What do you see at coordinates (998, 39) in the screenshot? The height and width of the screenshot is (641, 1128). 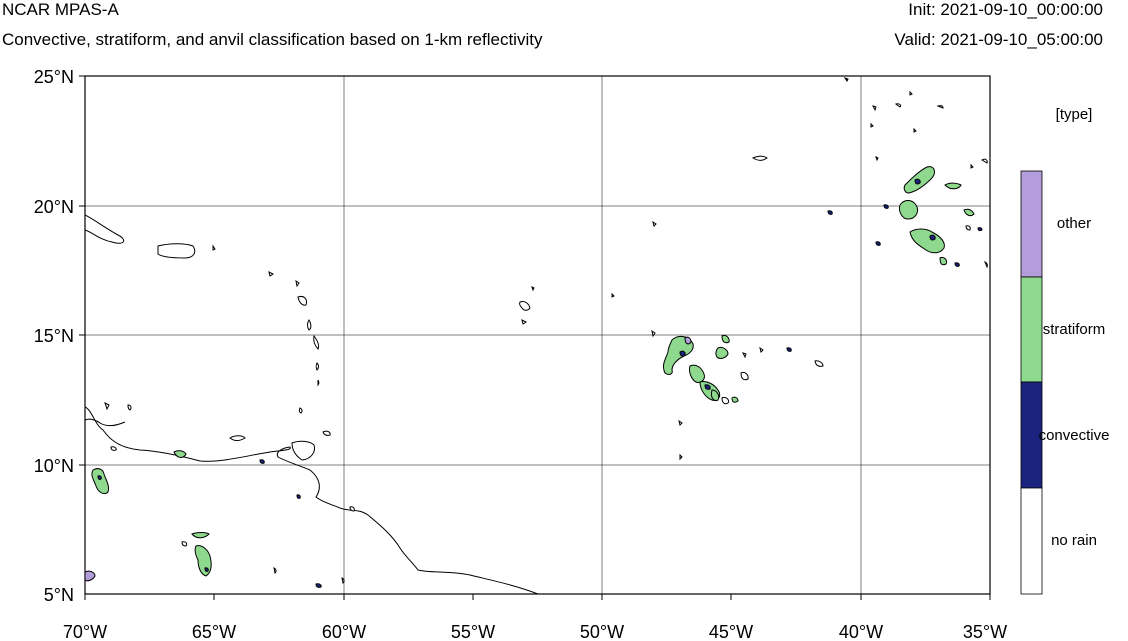 I see `valid-time: Valid: 2021-09-10_05:00:00` at bounding box center [998, 39].